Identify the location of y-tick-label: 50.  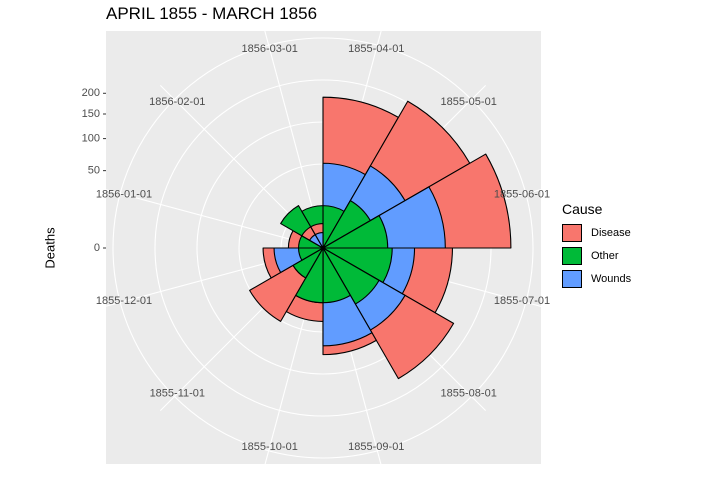
(94, 171).